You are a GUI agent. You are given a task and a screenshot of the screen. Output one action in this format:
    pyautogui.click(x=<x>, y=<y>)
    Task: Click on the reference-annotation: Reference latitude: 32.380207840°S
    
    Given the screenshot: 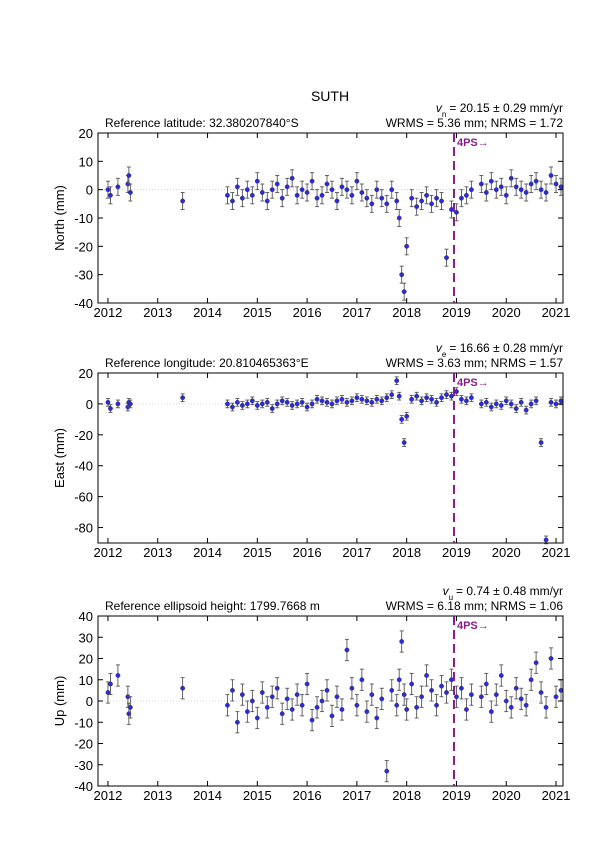 What is the action you would take?
    pyautogui.click(x=202, y=123)
    